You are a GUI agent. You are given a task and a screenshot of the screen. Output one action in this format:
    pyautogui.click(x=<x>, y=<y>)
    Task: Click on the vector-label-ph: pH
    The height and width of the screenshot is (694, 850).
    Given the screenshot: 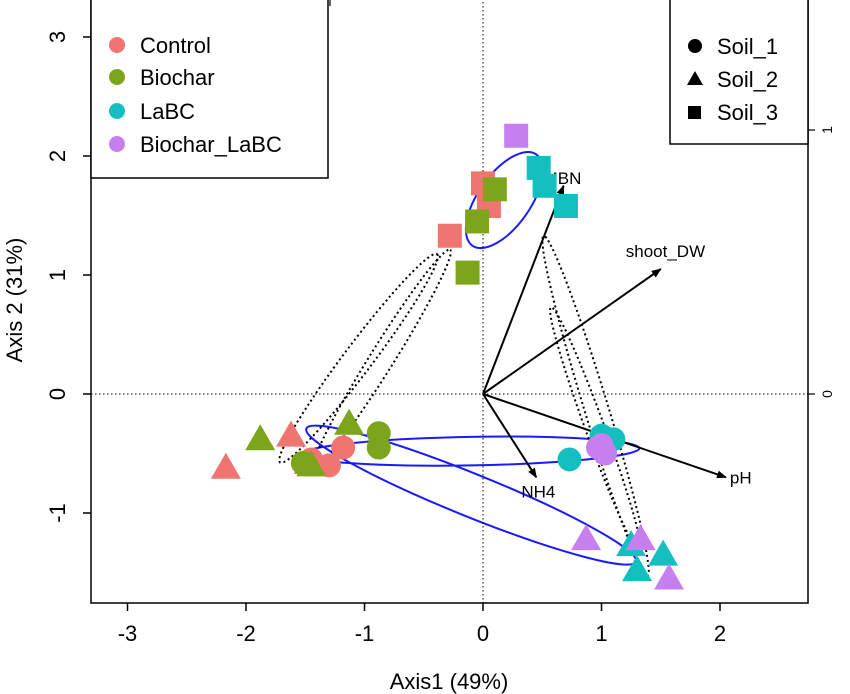 What is the action you would take?
    pyautogui.click(x=741, y=477)
    